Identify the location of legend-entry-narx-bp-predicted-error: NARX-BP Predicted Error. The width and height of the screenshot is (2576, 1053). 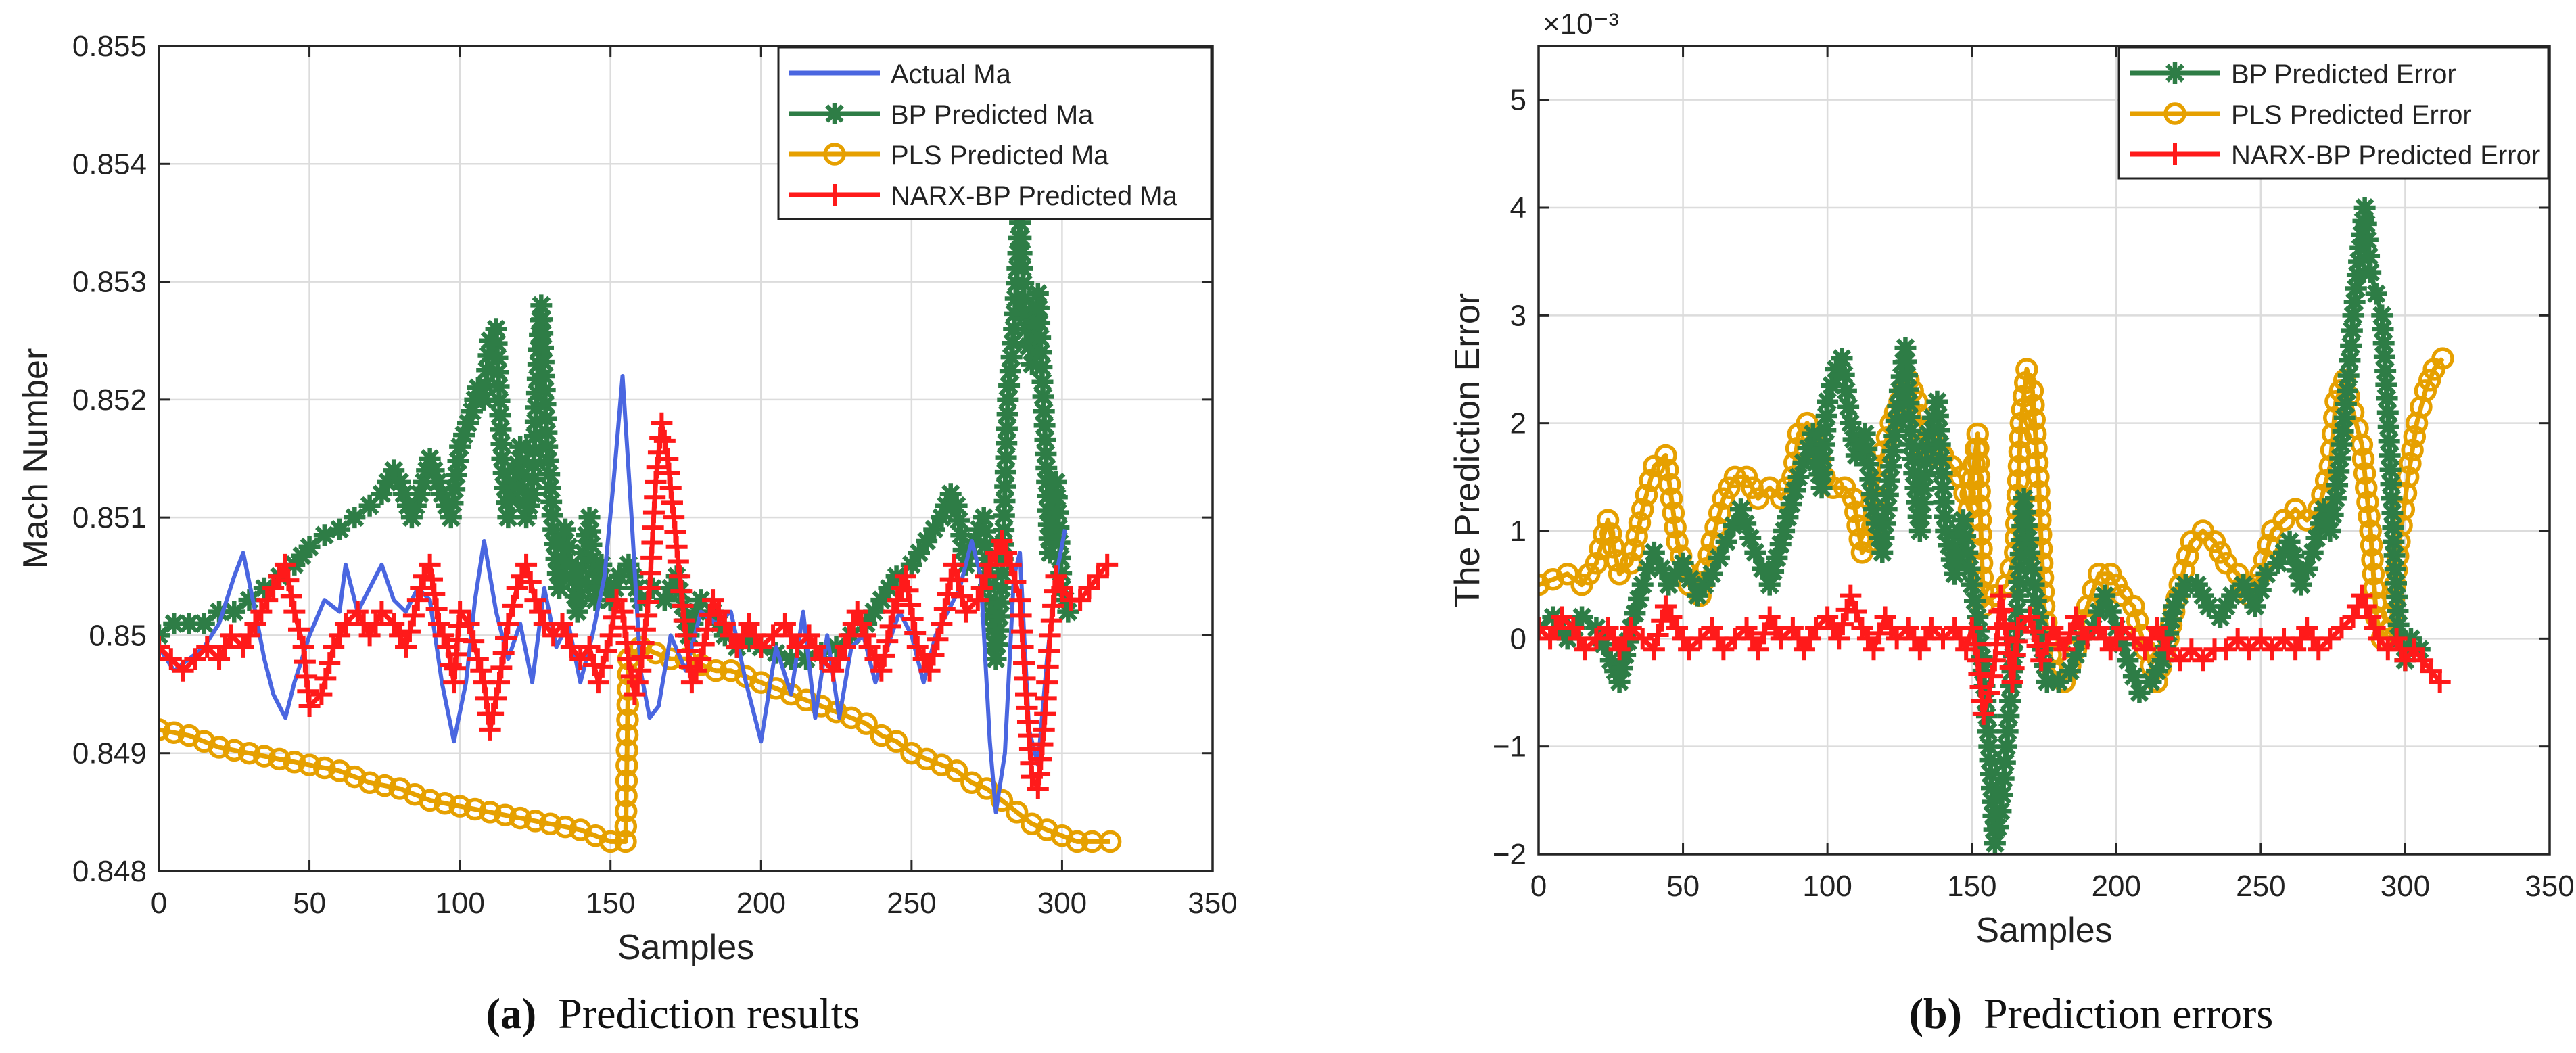
(2385, 156).